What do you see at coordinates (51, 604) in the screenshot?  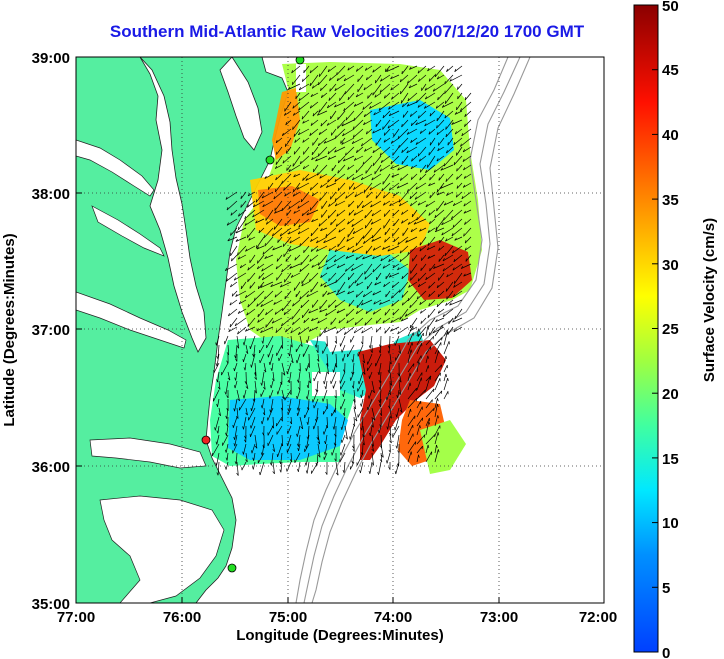 I see `y-tick-label: 35:00` at bounding box center [51, 604].